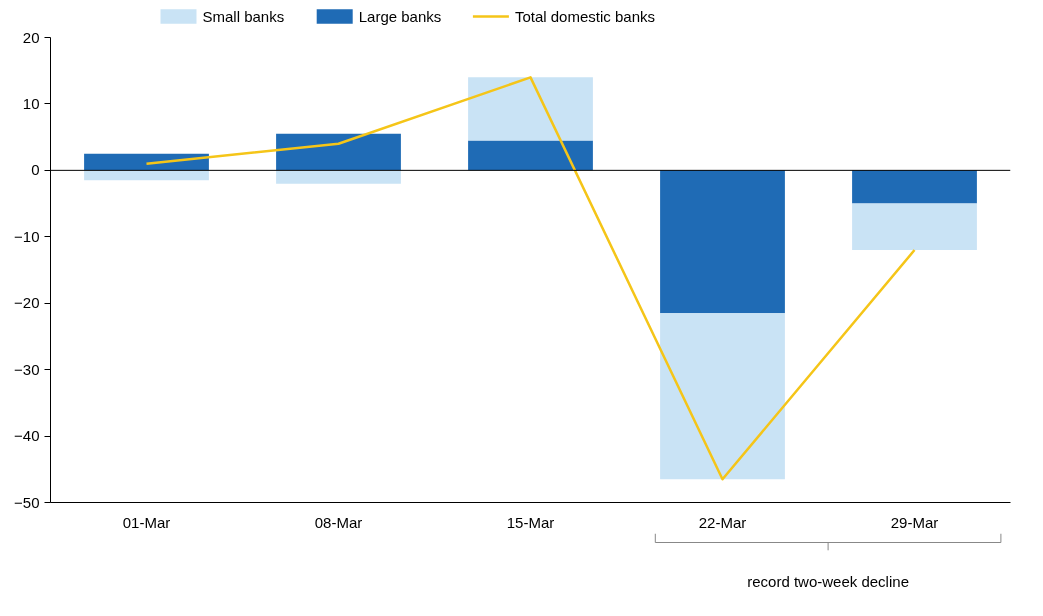 This screenshot has height=616, width=1043. Describe the element at coordinates (27, 236) in the screenshot. I see `y-tick-label: −10` at that location.